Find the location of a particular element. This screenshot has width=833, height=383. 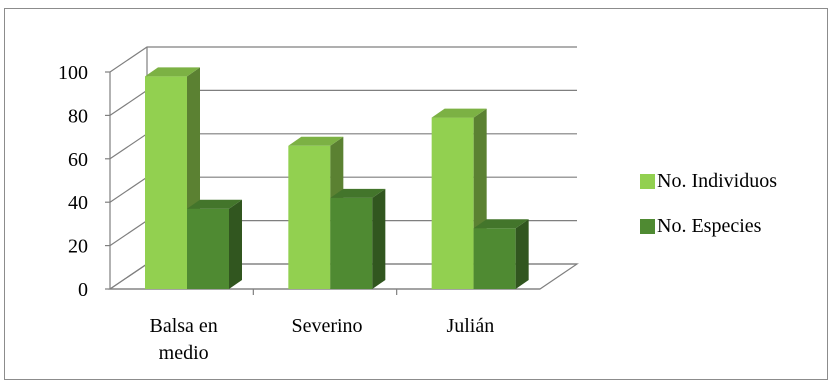

y-tick-label: 20 is located at coordinates (78, 247).